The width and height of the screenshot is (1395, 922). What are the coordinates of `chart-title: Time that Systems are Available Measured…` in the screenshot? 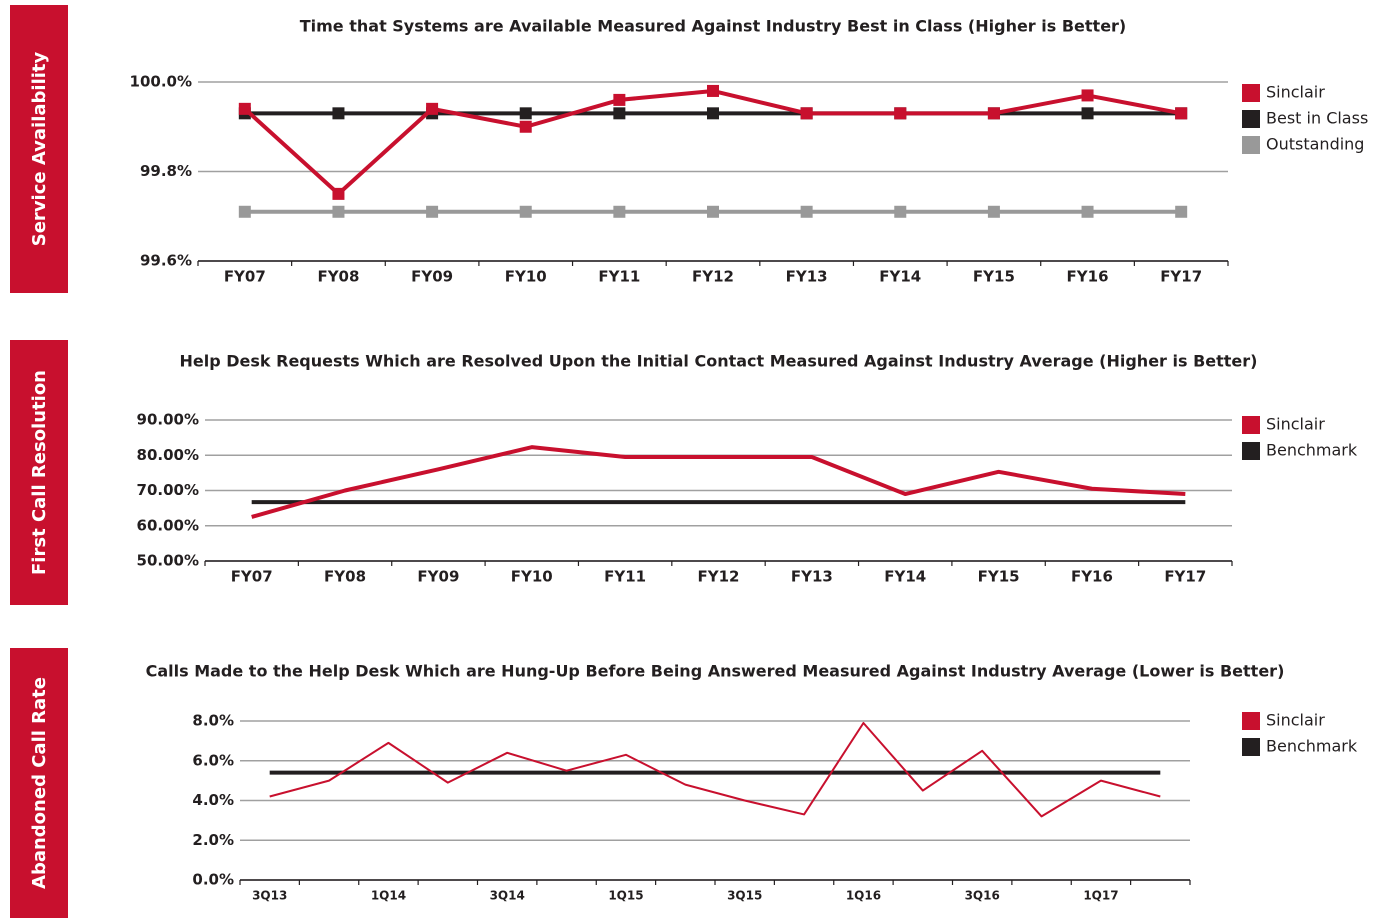 It's located at (713, 26).